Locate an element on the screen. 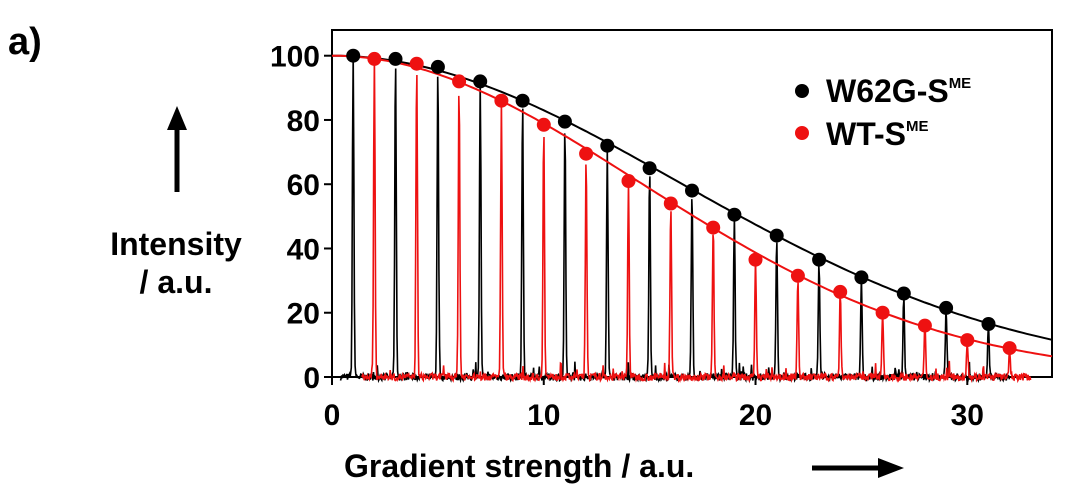  legend-label-wt: WT-SME is located at coordinates (877, 134).